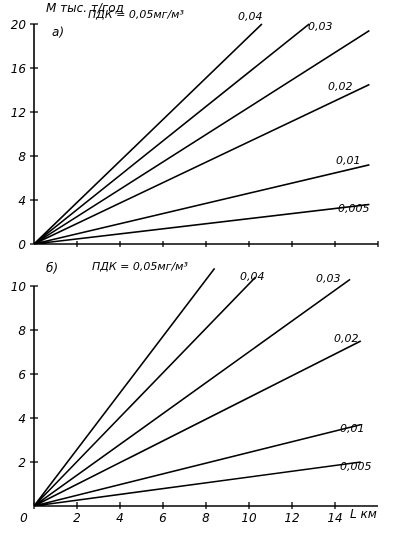 Image resolution: width=402 pixels, height=534 pixels. Describe the element at coordinates (227, 244) in the screenshot. I see `panel-a-x-ticks` at that location.